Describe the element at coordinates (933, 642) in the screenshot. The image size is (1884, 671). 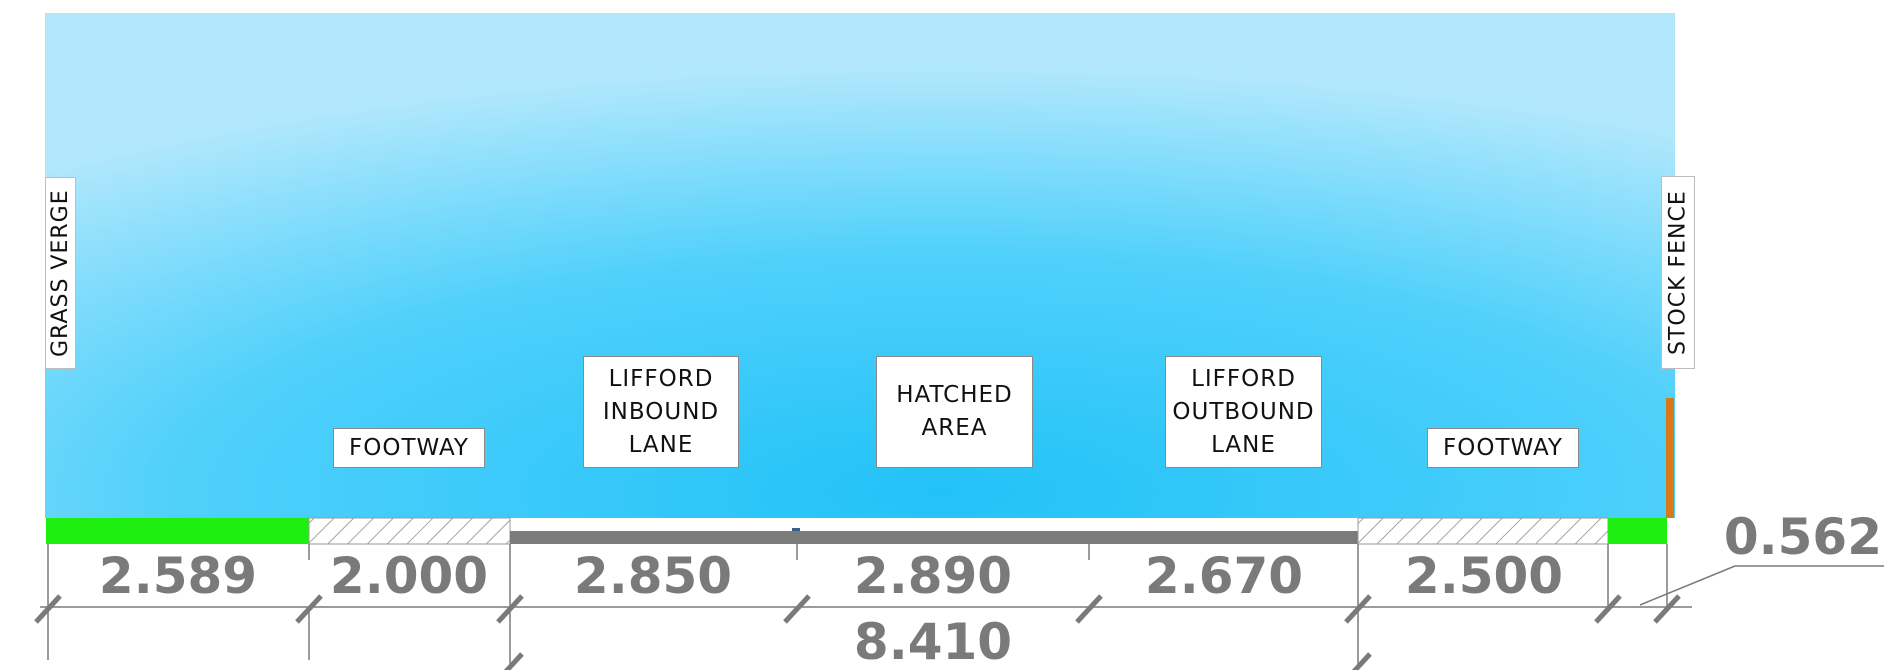
I see `dim-carriageway-total: 8.410` at that location.